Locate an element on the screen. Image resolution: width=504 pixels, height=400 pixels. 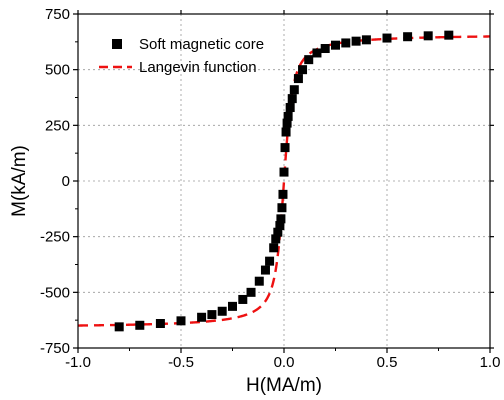
x-axis-label: H(MA/m) is located at coordinates (284, 385).